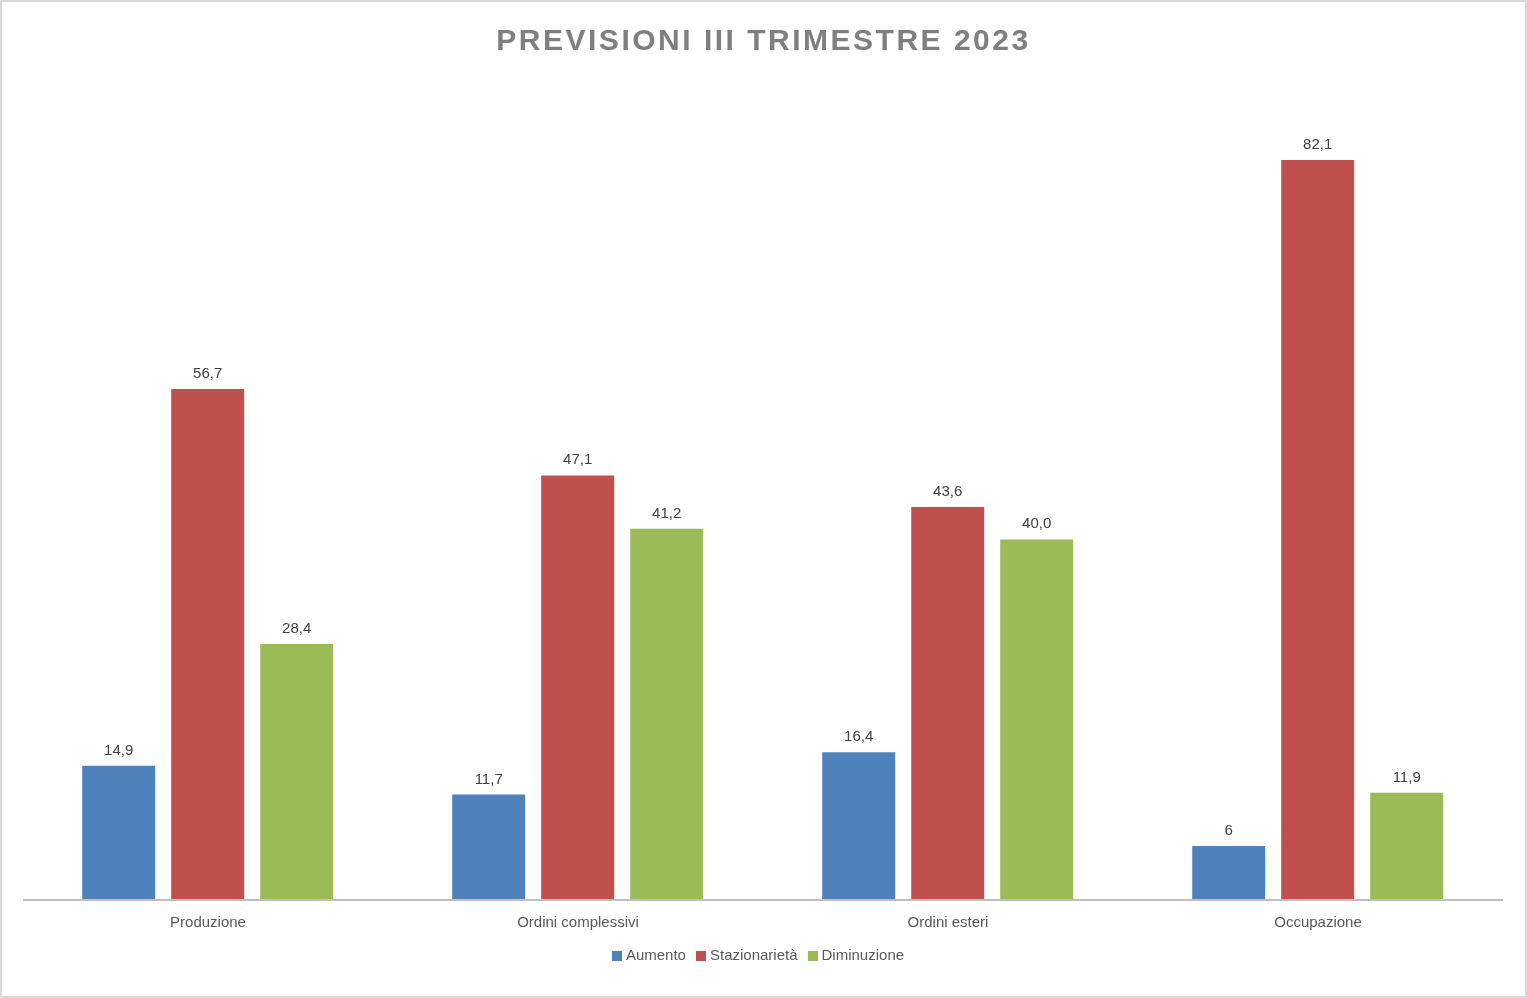 This screenshot has width=1527, height=998. I want to click on data-label: 41,2, so click(667, 512).